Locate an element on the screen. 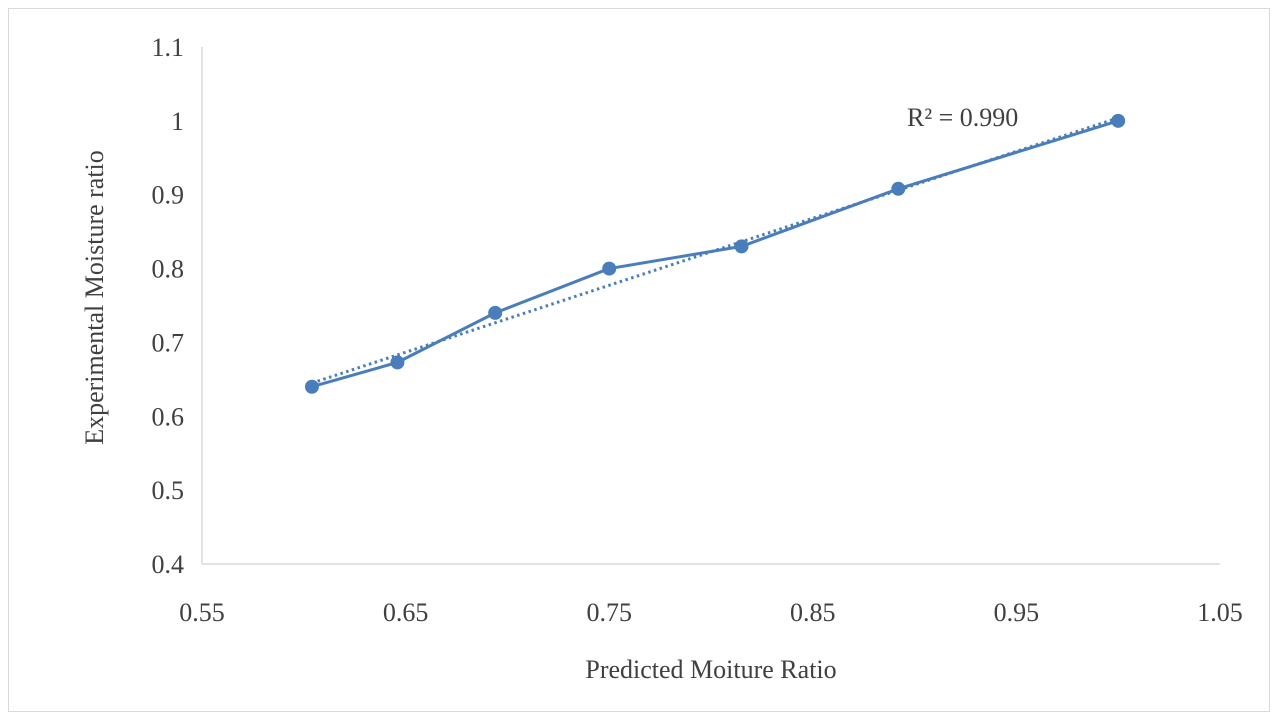  x-tick-label: 0.85 is located at coordinates (813, 612).